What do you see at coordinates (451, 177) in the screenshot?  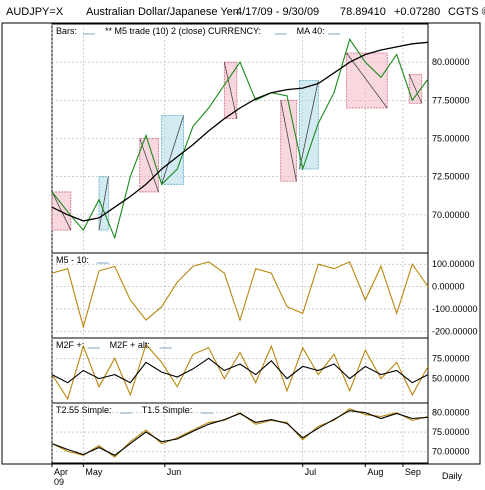 I see `ytick-price-1: 72.50000` at bounding box center [451, 177].